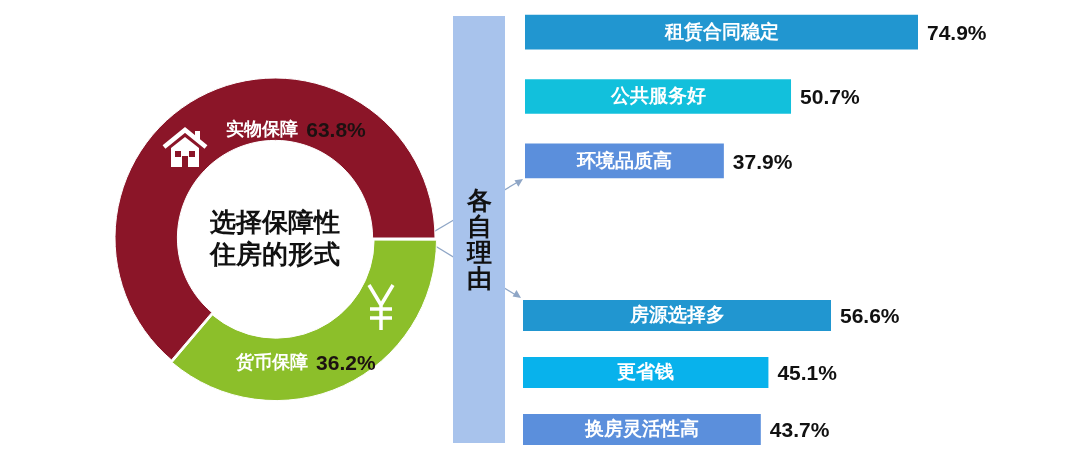 Image resolution: width=1080 pixels, height=476 pixels. What do you see at coordinates (957, 32) in the screenshot?
I see `data-label: 74.9%` at bounding box center [957, 32].